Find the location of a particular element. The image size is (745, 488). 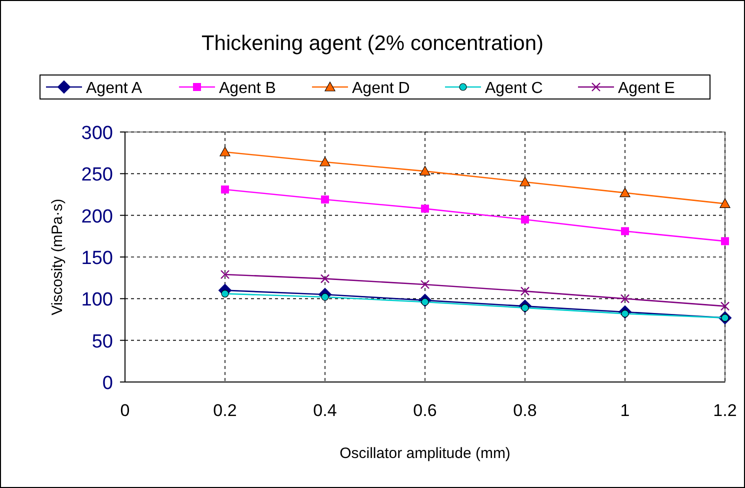

y-tick-label: 250 is located at coordinates (97, 175).